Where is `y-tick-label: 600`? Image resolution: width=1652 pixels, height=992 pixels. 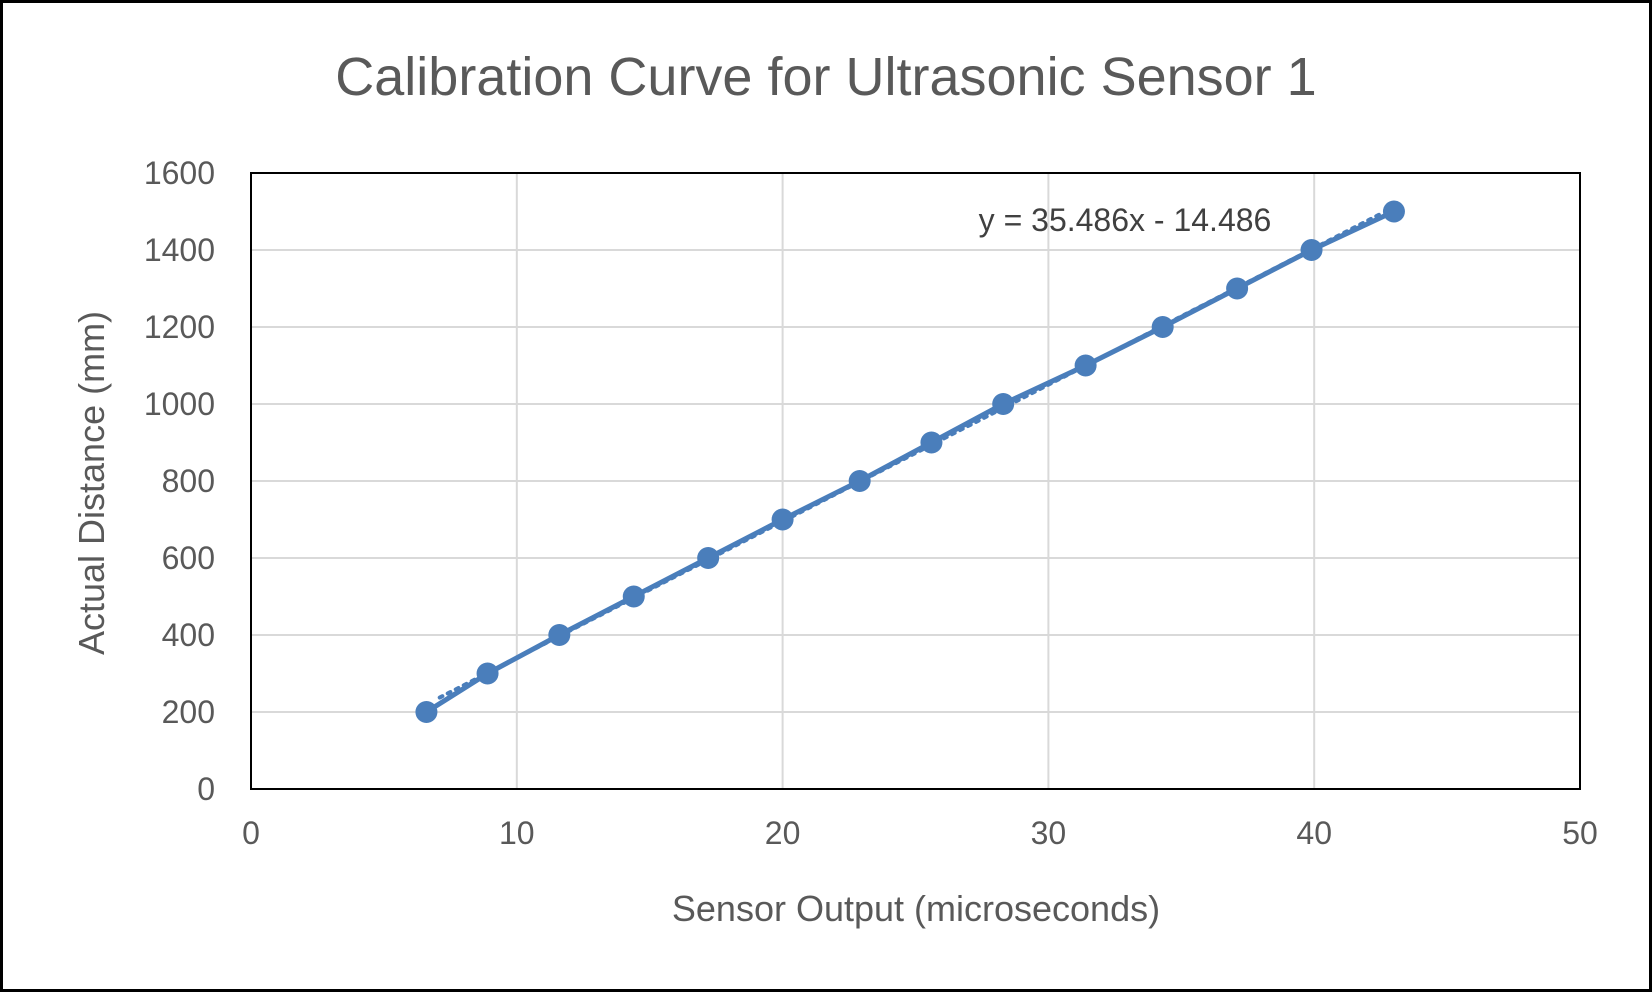
y-tick-label: 600 is located at coordinates (188, 558).